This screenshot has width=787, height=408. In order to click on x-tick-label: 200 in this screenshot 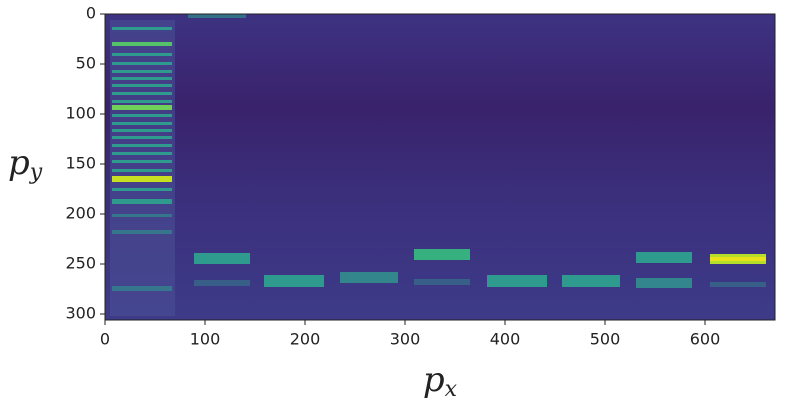, I will do `click(305, 339)`.